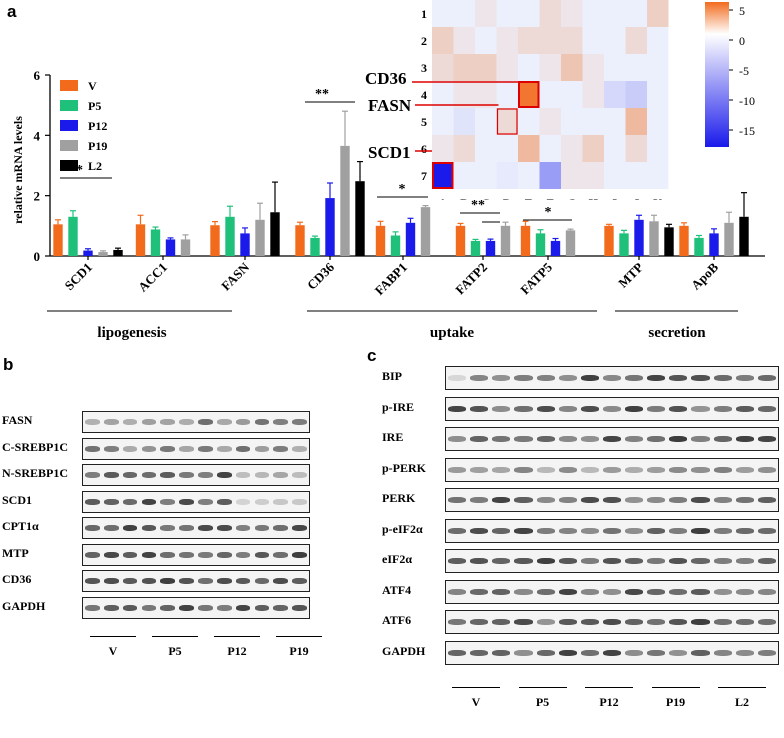 Image resolution: width=784 pixels, height=738 pixels. I want to click on heatmap-callout-CD36: CD36, so click(386, 78).